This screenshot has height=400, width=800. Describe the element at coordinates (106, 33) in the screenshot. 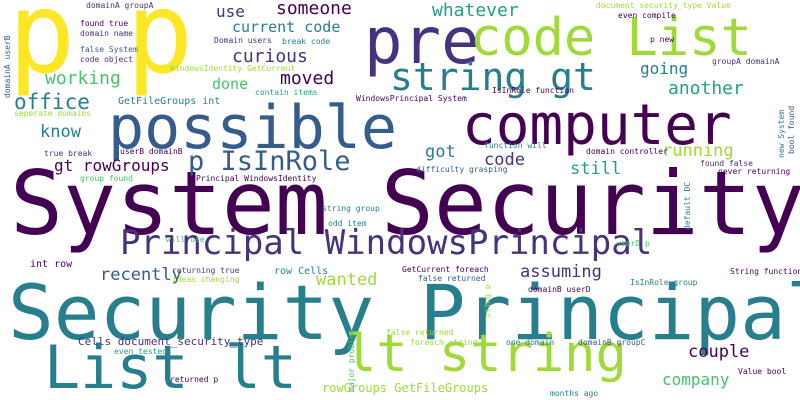

I see `word-domain-name: domain name` at that location.